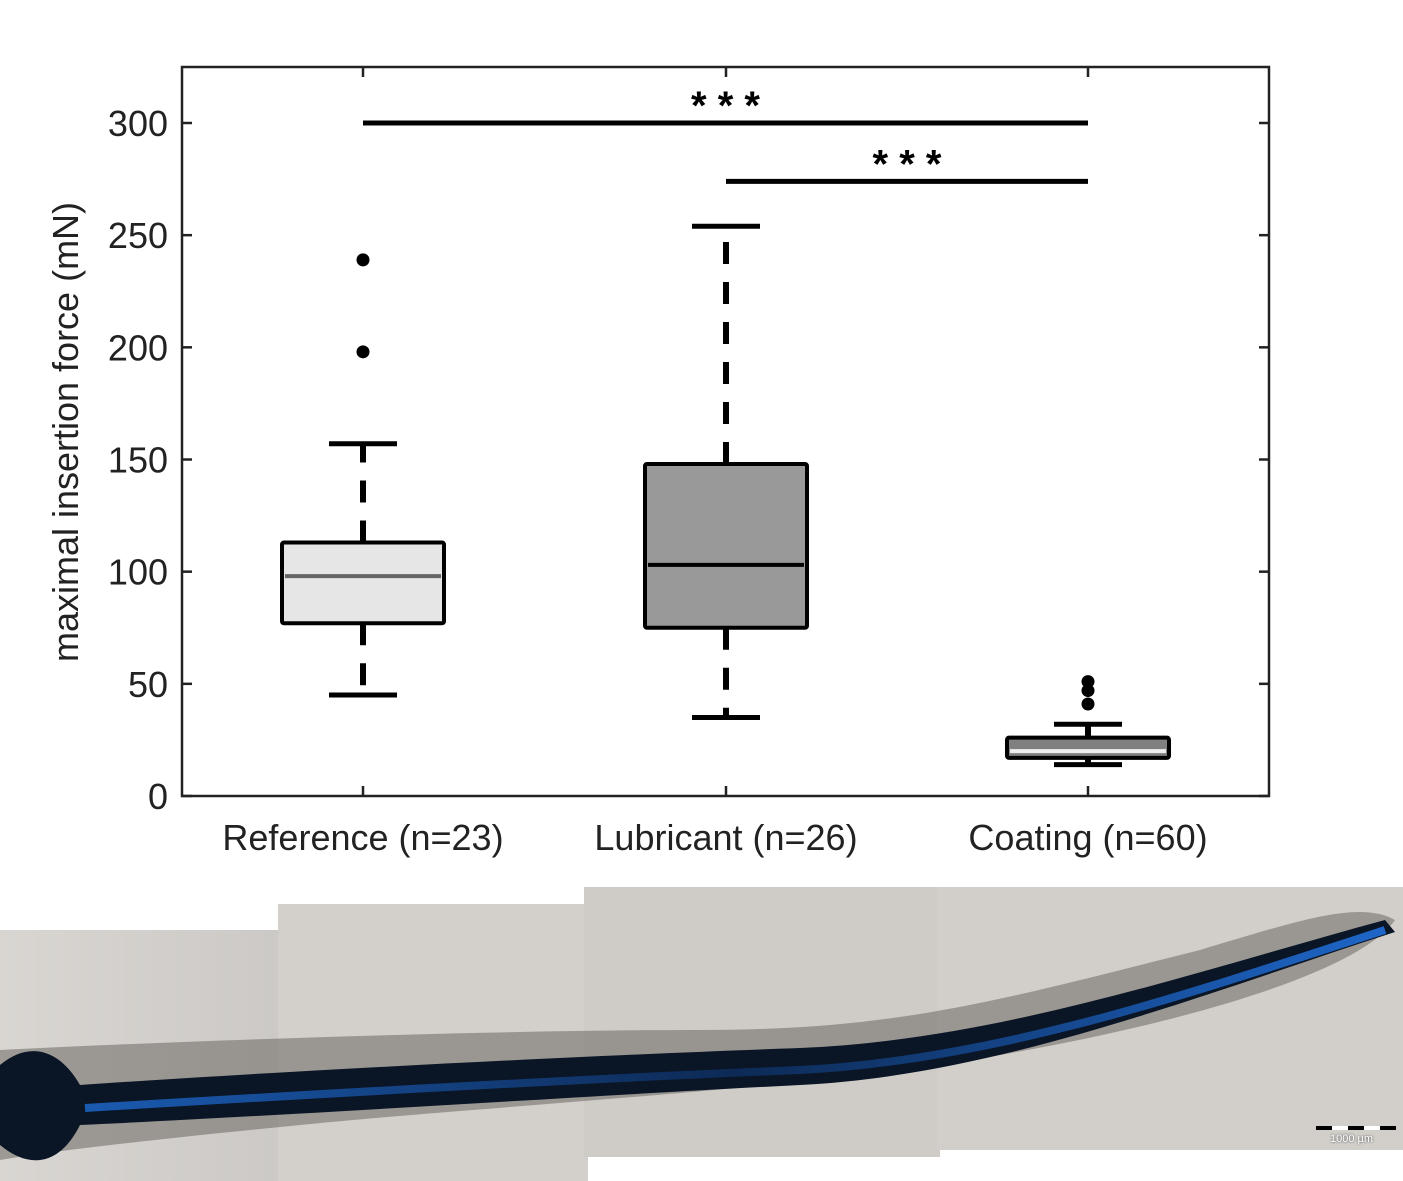  Describe the element at coordinates (138, 460) in the screenshot. I see `y-tick-label: 150` at that location.